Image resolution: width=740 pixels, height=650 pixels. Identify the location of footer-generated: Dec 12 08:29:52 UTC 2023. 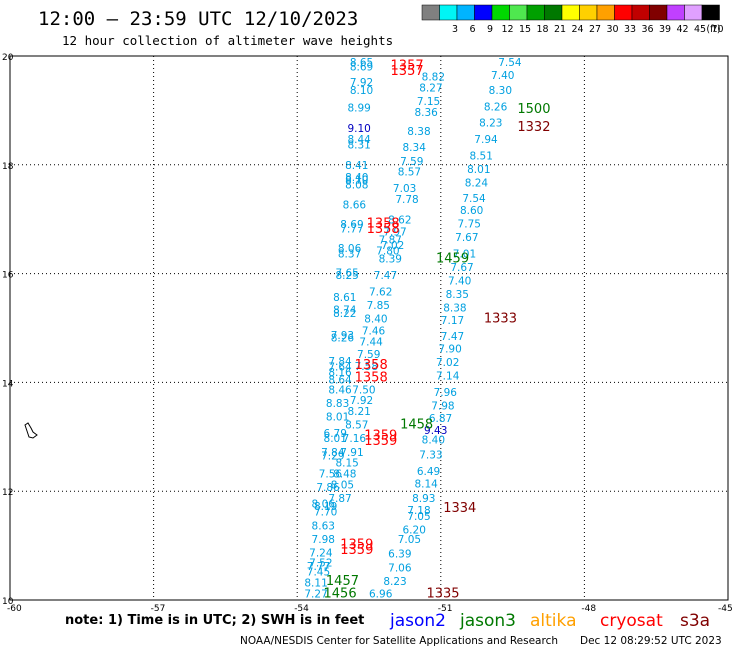
(651, 641).